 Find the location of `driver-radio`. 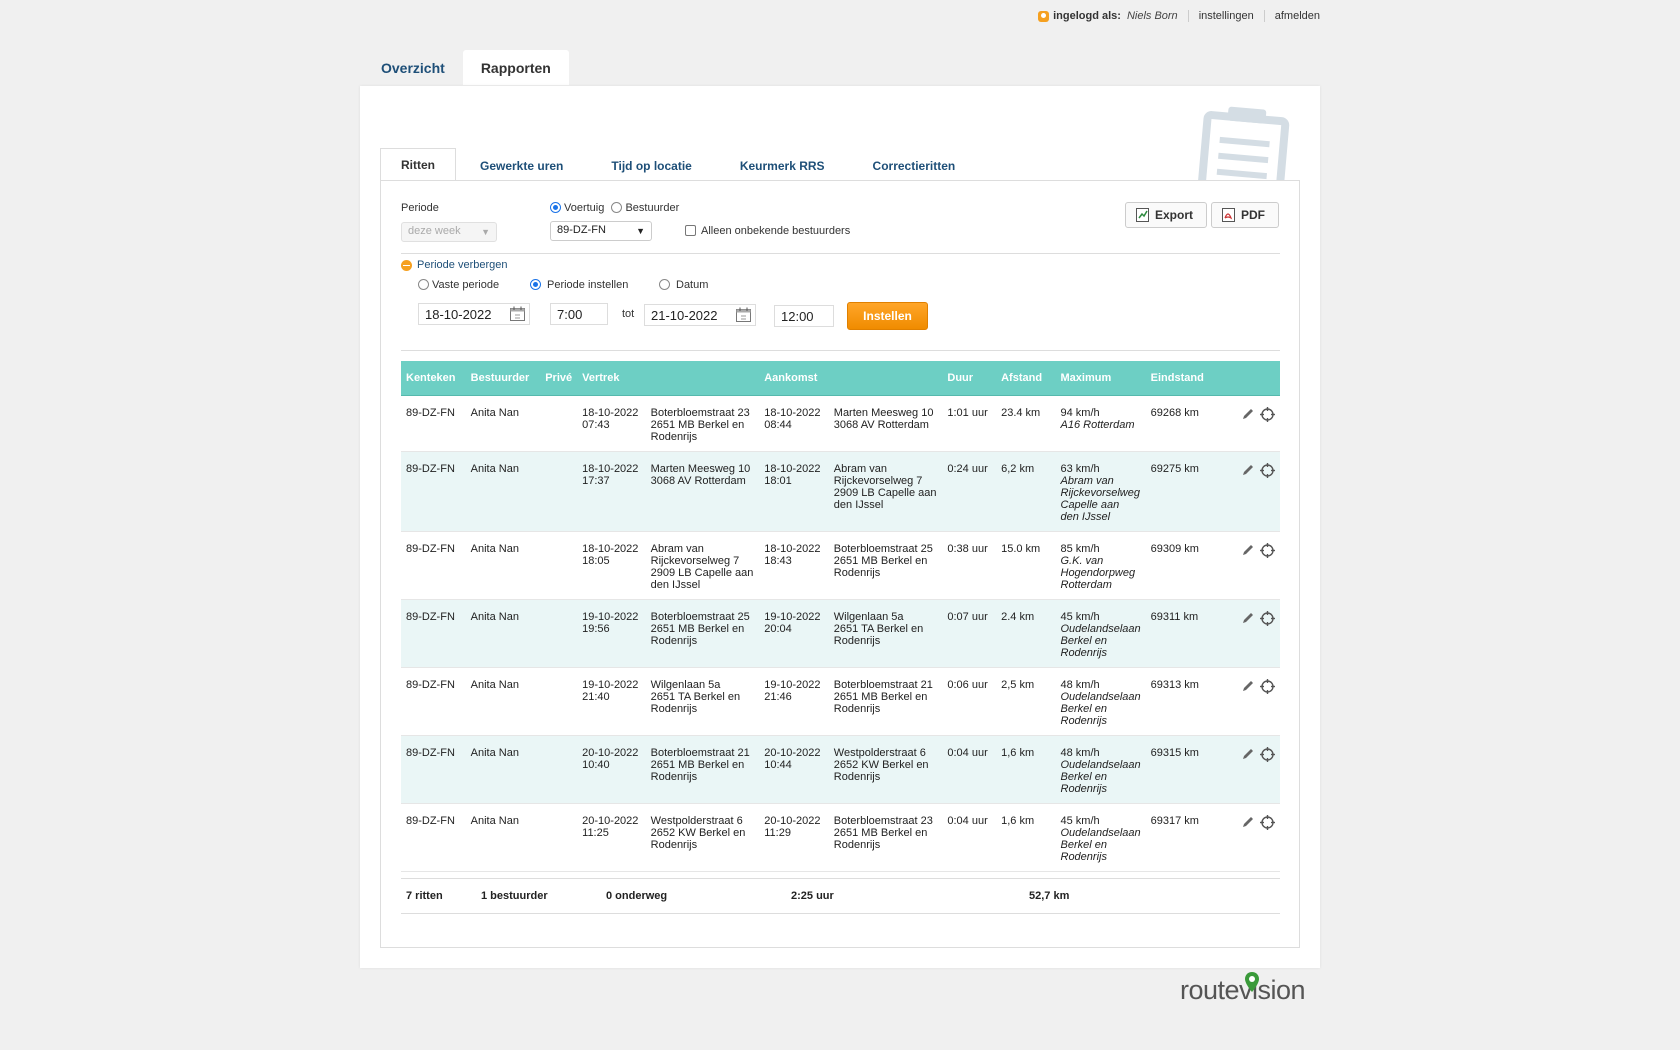

driver-radio is located at coordinates (617, 207).